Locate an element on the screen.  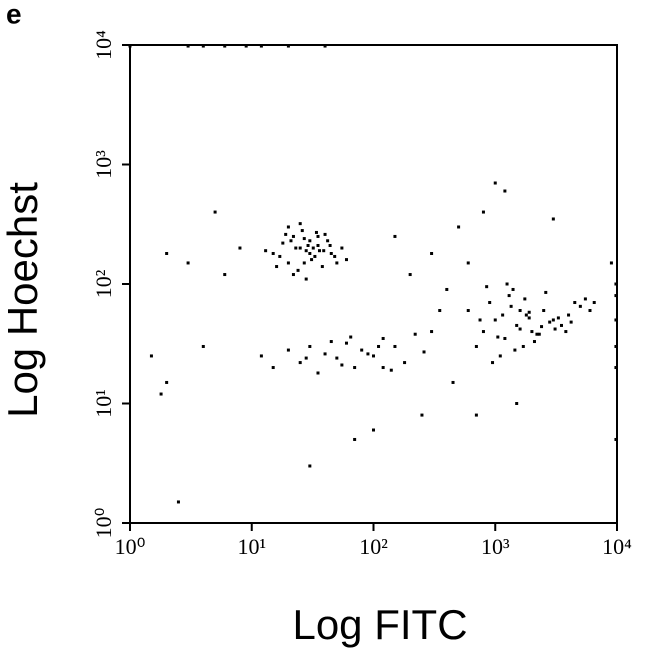
x-tick-label: 10¹ is located at coordinates (251, 546).